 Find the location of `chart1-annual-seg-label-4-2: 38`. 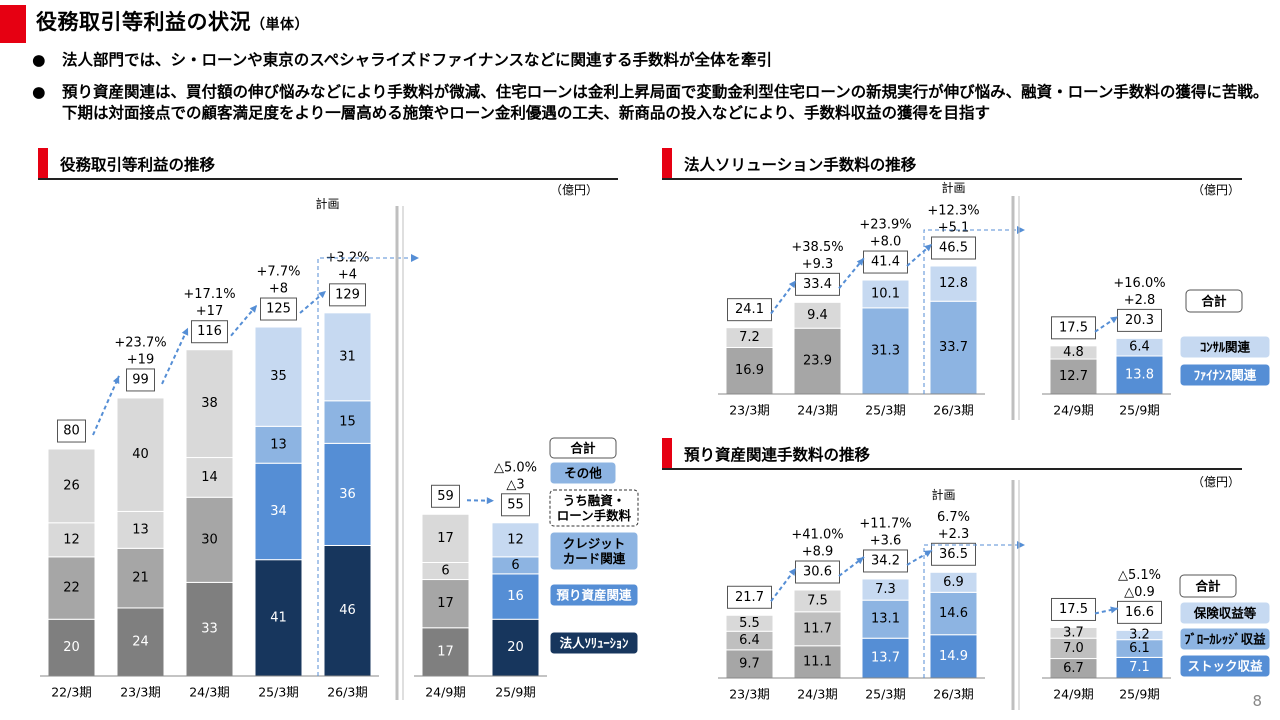

chart1-annual-seg-label-4-2: 38 is located at coordinates (209, 403).